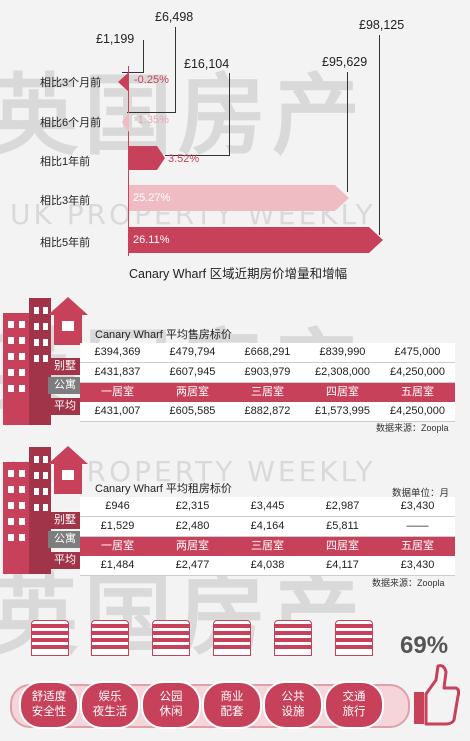 This screenshot has width=470, height=741. Describe the element at coordinates (49, 705) in the screenshot. I see `amenity-comfort: 舒适度 安全性` at that location.